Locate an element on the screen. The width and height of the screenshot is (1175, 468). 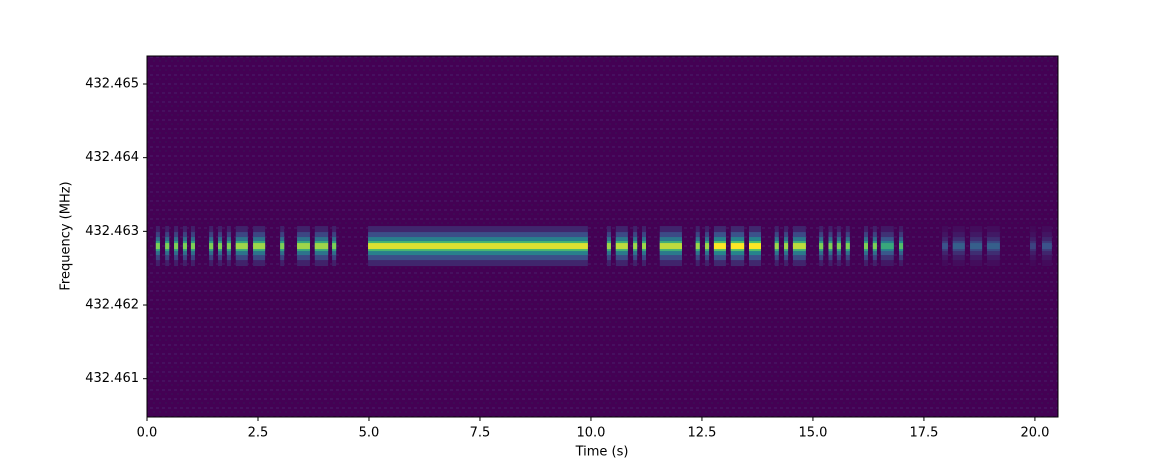
x-tick-label: 10.0 is located at coordinates (590, 433).